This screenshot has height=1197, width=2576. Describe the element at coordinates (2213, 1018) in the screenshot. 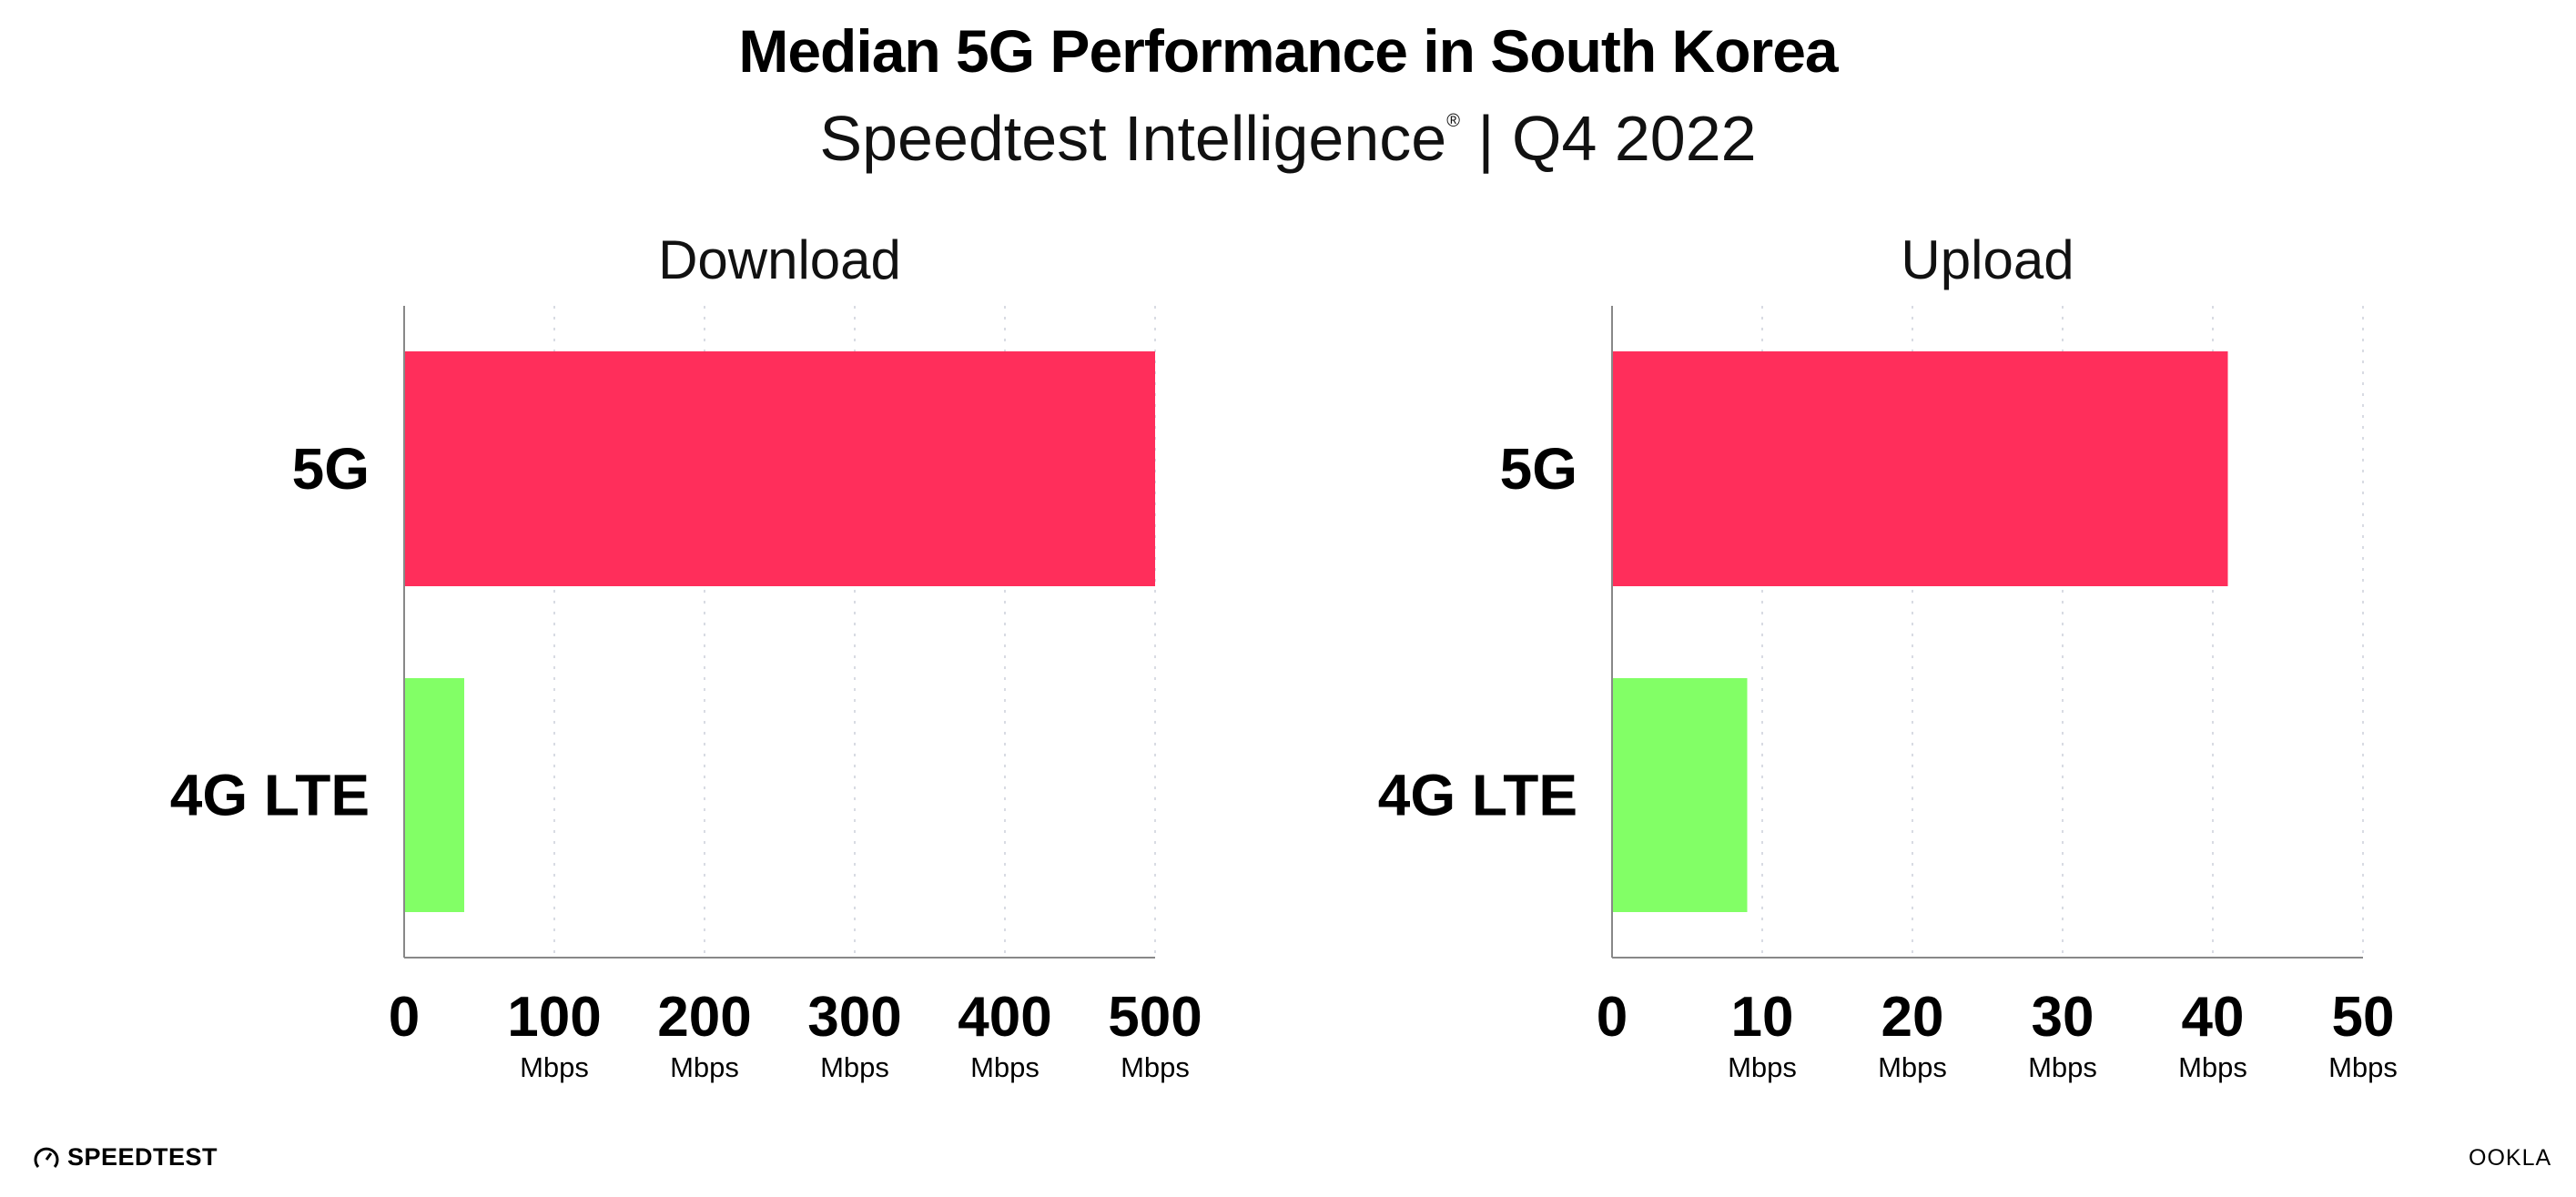

I see `x-tick-label: 40` at that location.